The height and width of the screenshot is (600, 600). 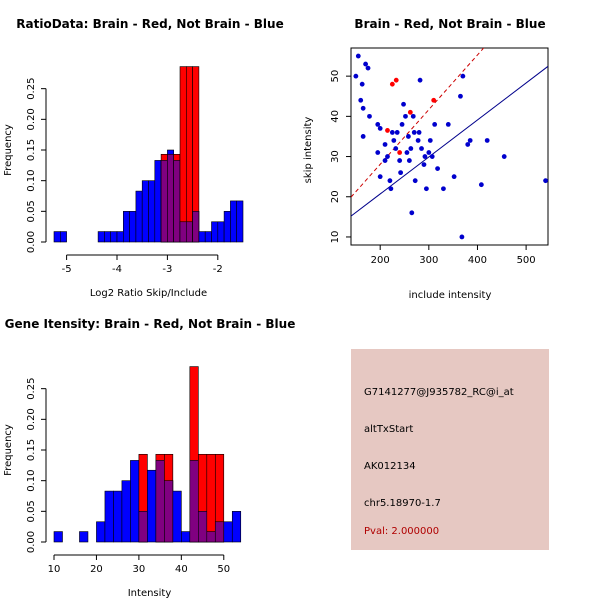 I want to click on x-tick-label: 200, so click(x=380, y=260).